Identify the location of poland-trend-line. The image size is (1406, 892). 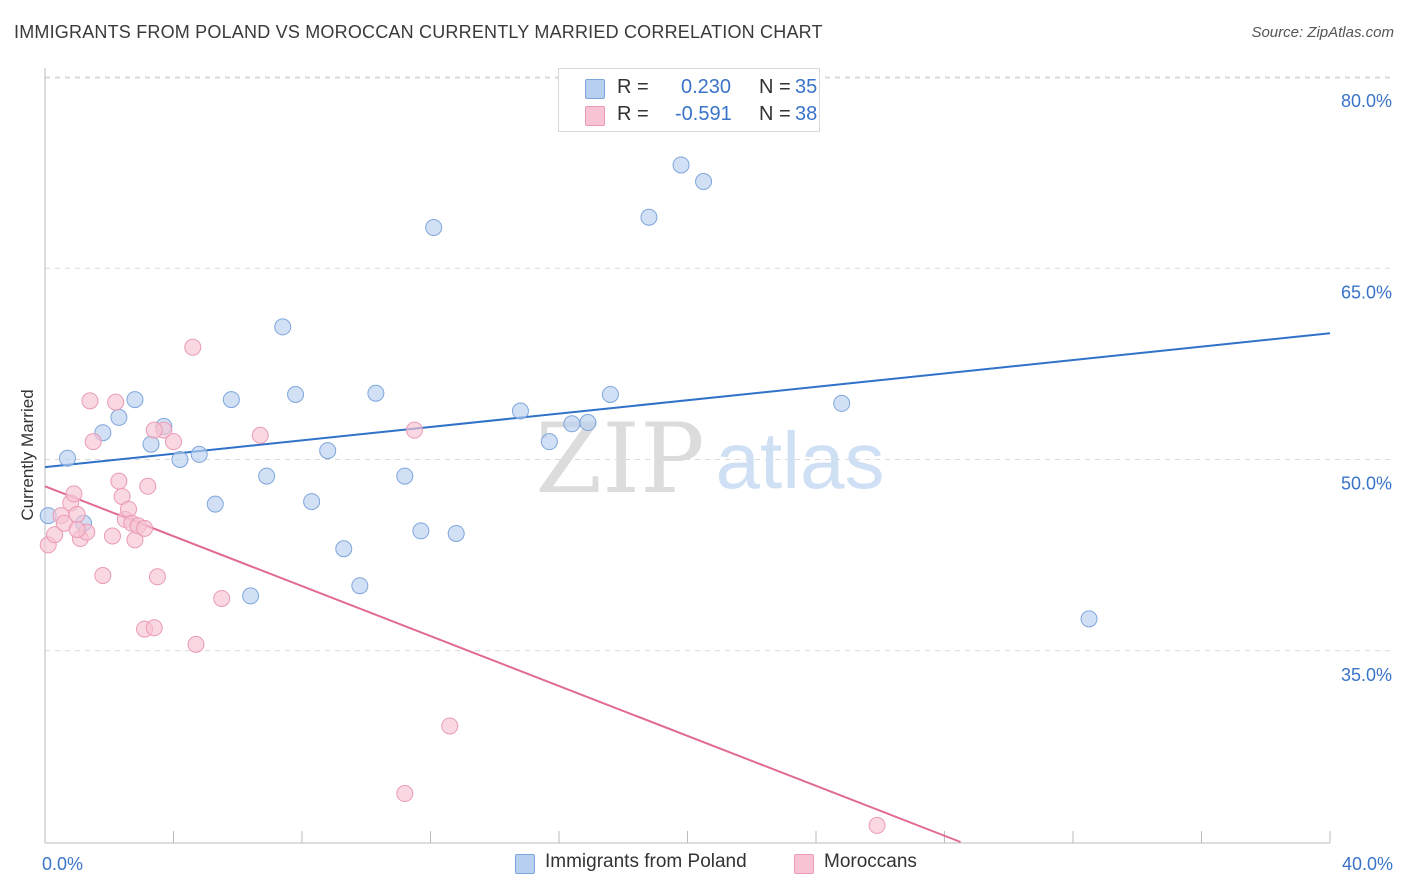
(687, 400).